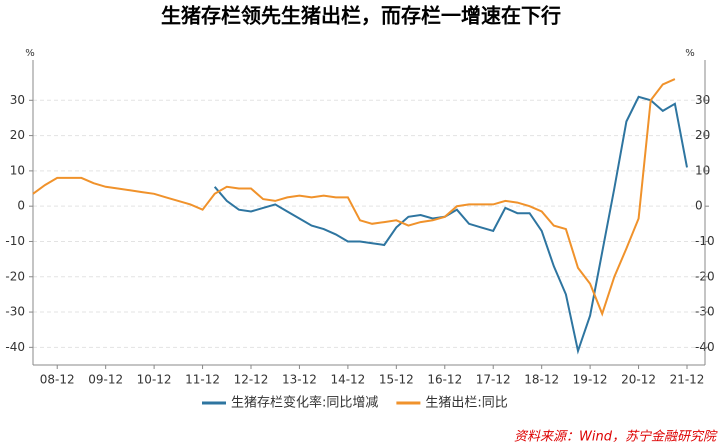  What do you see at coordinates (702, 100) in the screenshot?
I see `y2-tick-label: 30` at bounding box center [702, 100].